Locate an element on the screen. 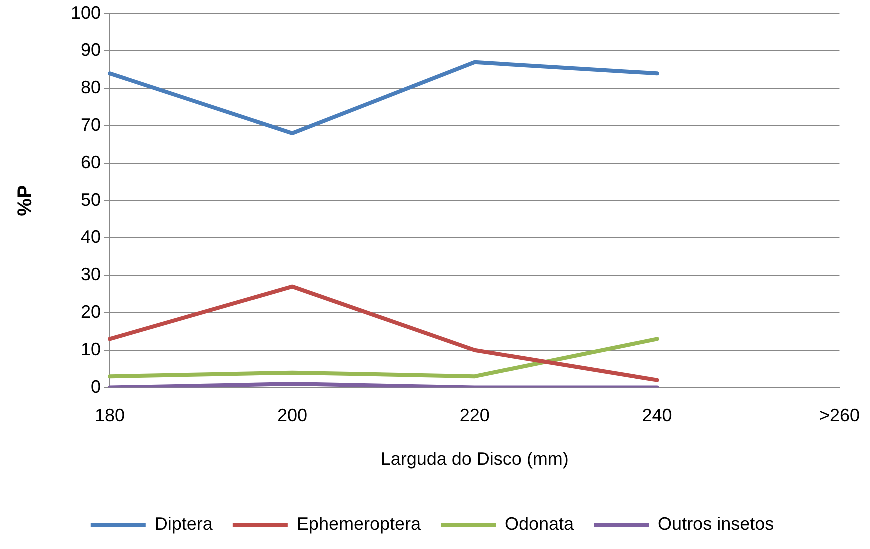  y-axis-title: %P is located at coordinates (25, 200).